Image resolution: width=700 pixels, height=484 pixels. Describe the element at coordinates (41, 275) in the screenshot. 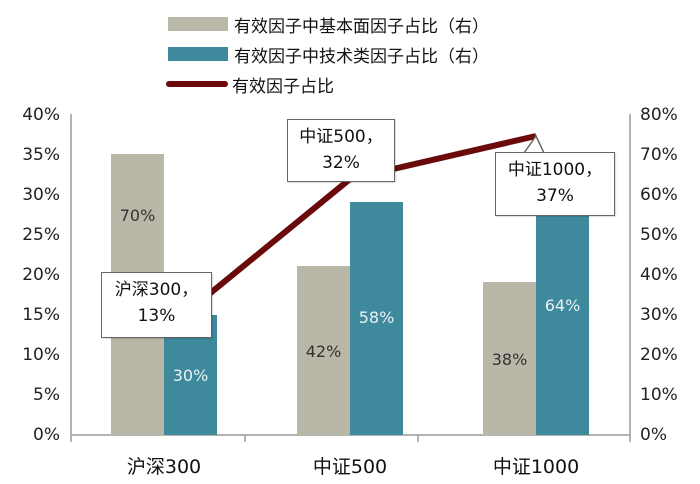

I see `left-y-tick: 20%` at that location.